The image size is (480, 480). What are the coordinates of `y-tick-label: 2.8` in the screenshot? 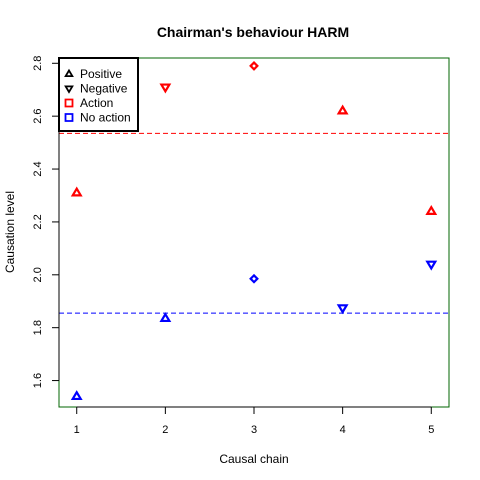 It's located at (38, 63).